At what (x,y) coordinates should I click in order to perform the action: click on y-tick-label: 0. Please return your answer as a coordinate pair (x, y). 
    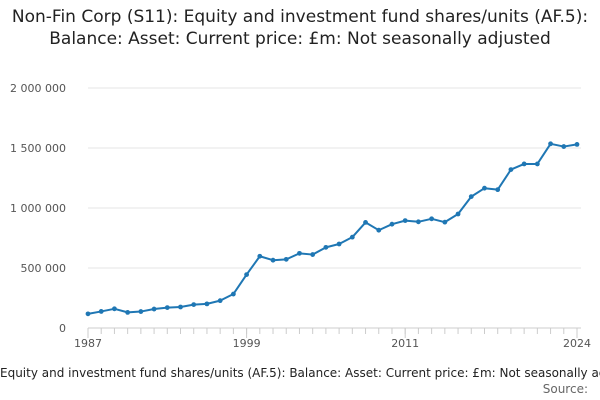
    Looking at the image, I should click on (62, 328).